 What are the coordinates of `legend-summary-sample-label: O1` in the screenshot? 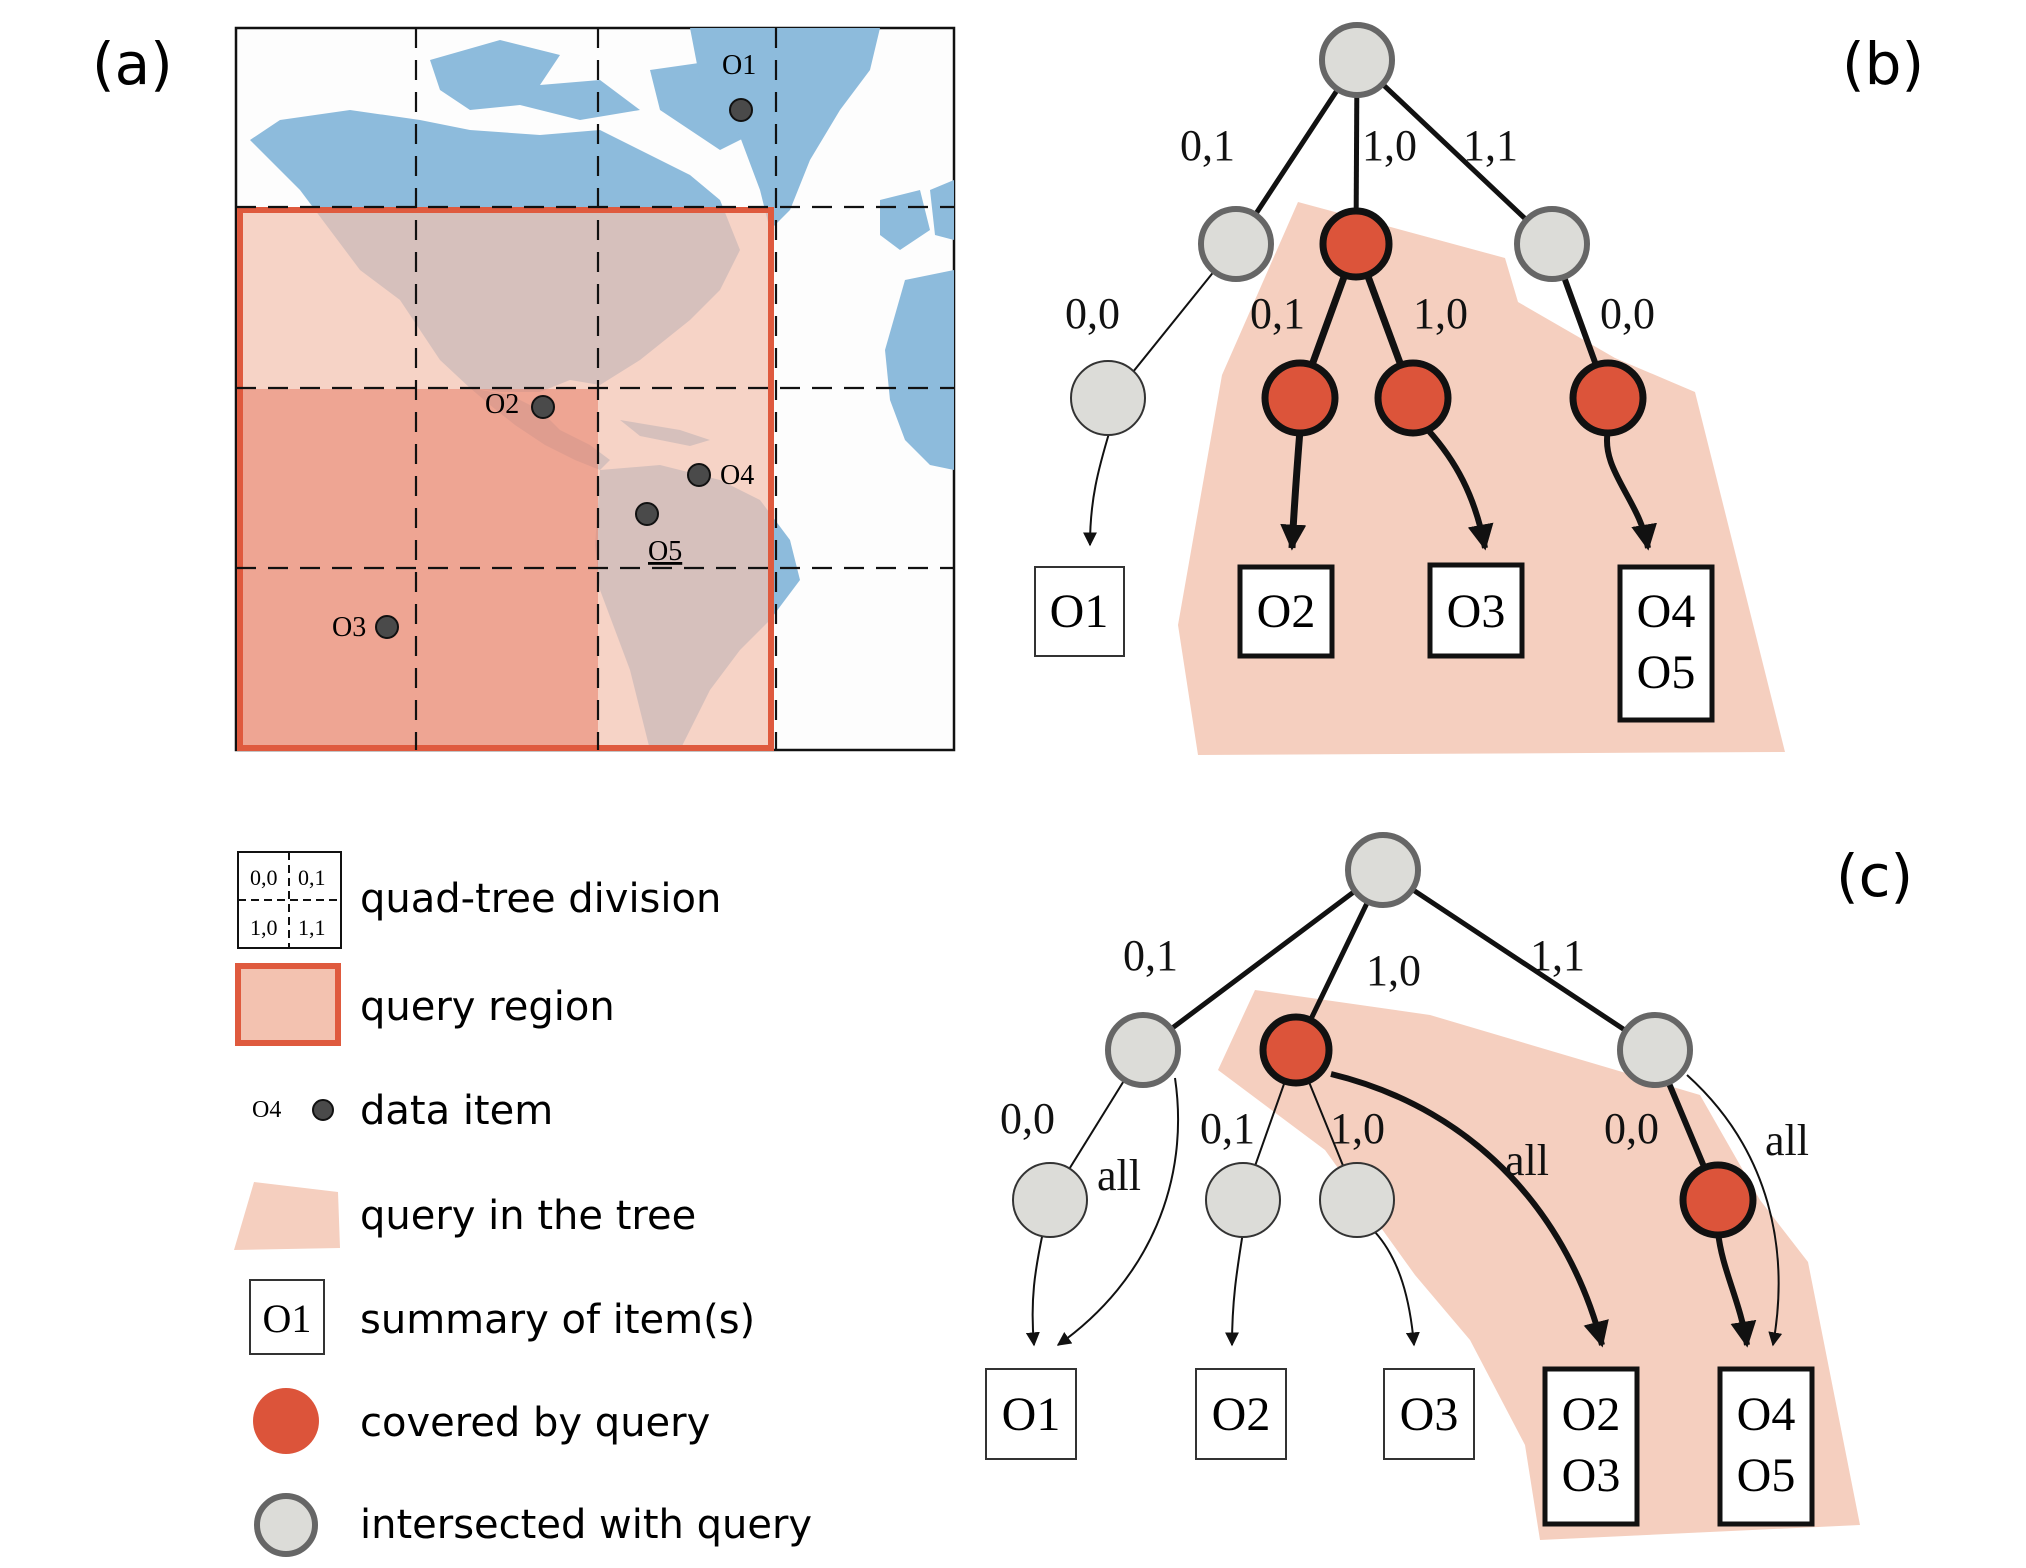 It's located at (287, 1318).